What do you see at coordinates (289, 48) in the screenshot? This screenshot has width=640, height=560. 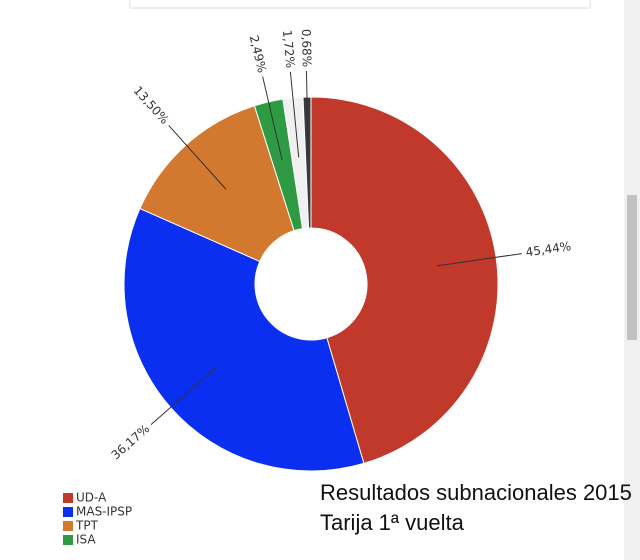 I see `data-label: 1,72%` at bounding box center [289, 48].